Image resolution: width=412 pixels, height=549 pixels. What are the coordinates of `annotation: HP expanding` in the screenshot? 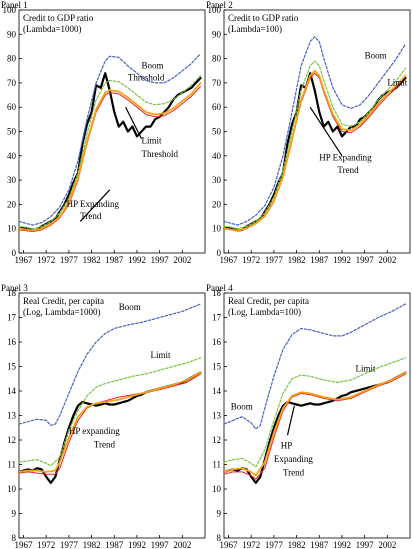 It's located at (94, 431).